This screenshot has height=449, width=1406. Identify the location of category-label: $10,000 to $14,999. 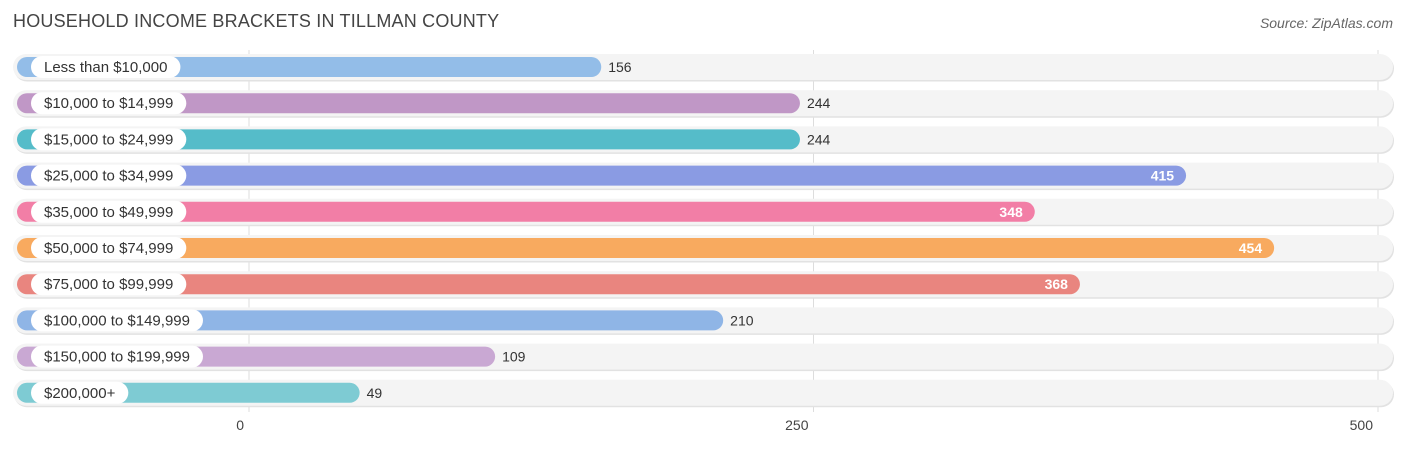
(108, 103).